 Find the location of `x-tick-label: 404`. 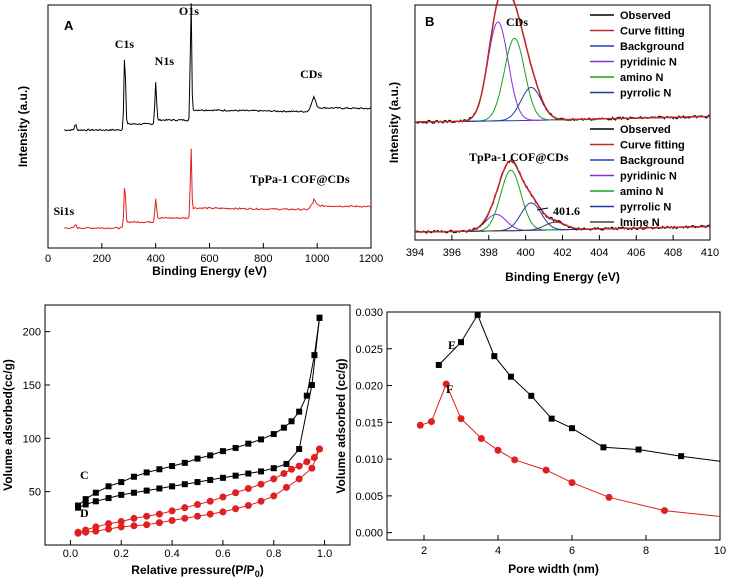

x-tick-label: 404 is located at coordinates (599, 253).